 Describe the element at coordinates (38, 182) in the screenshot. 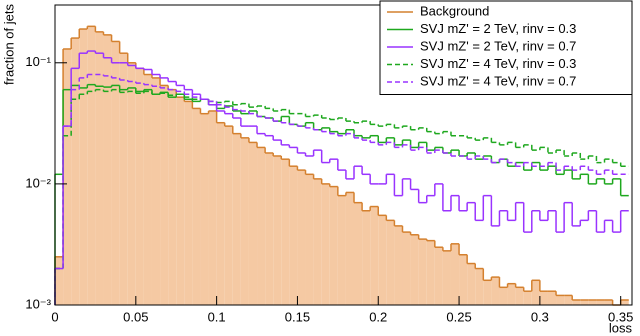

I see `y-tick-label: 10⁻²` at that location.